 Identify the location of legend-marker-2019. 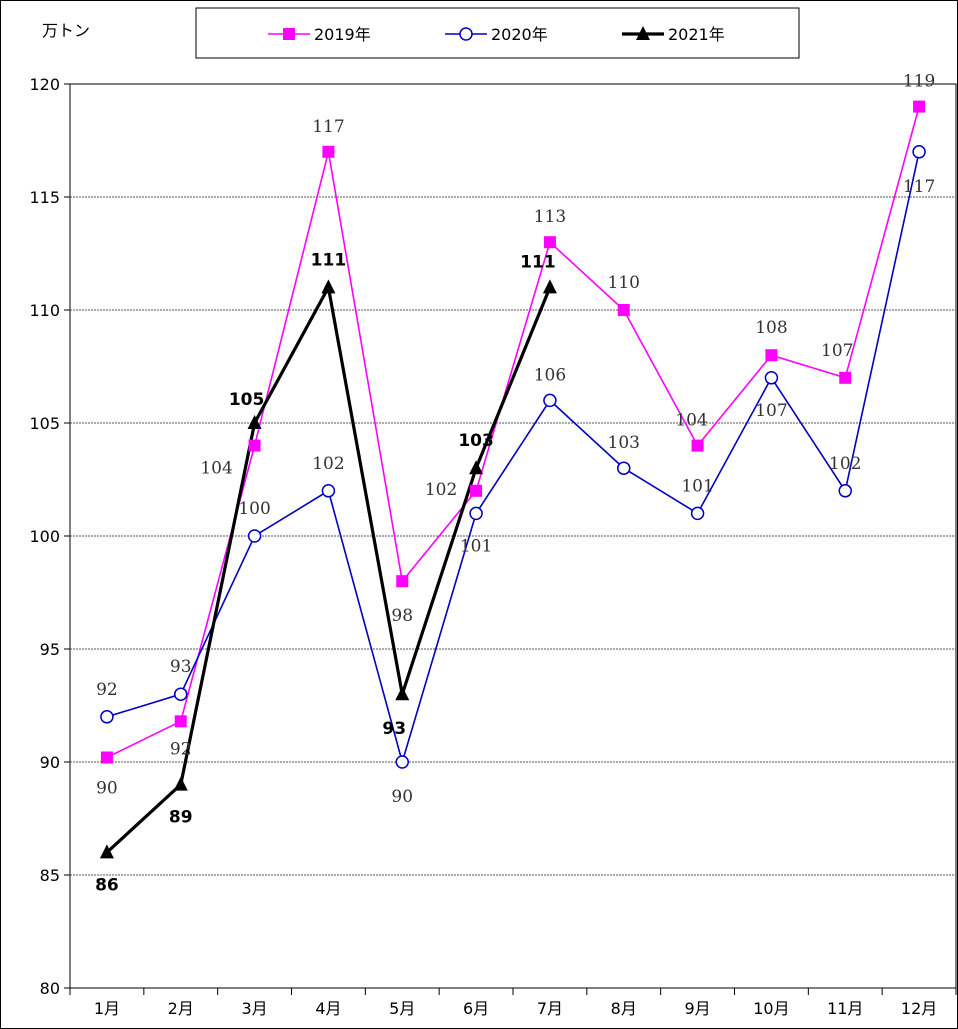
(289, 34).